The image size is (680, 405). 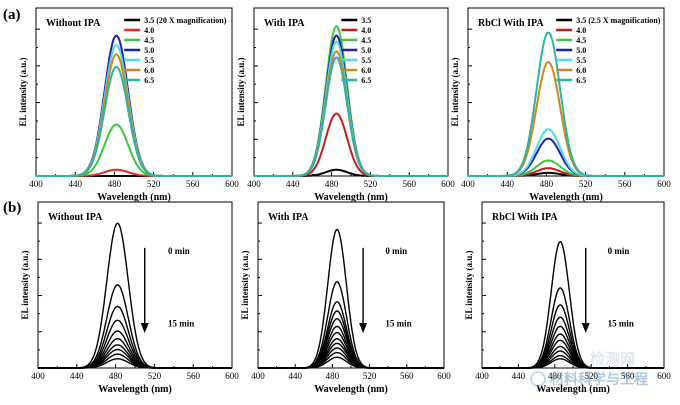 I want to click on panel-label-a: (a), so click(x=12, y=15).